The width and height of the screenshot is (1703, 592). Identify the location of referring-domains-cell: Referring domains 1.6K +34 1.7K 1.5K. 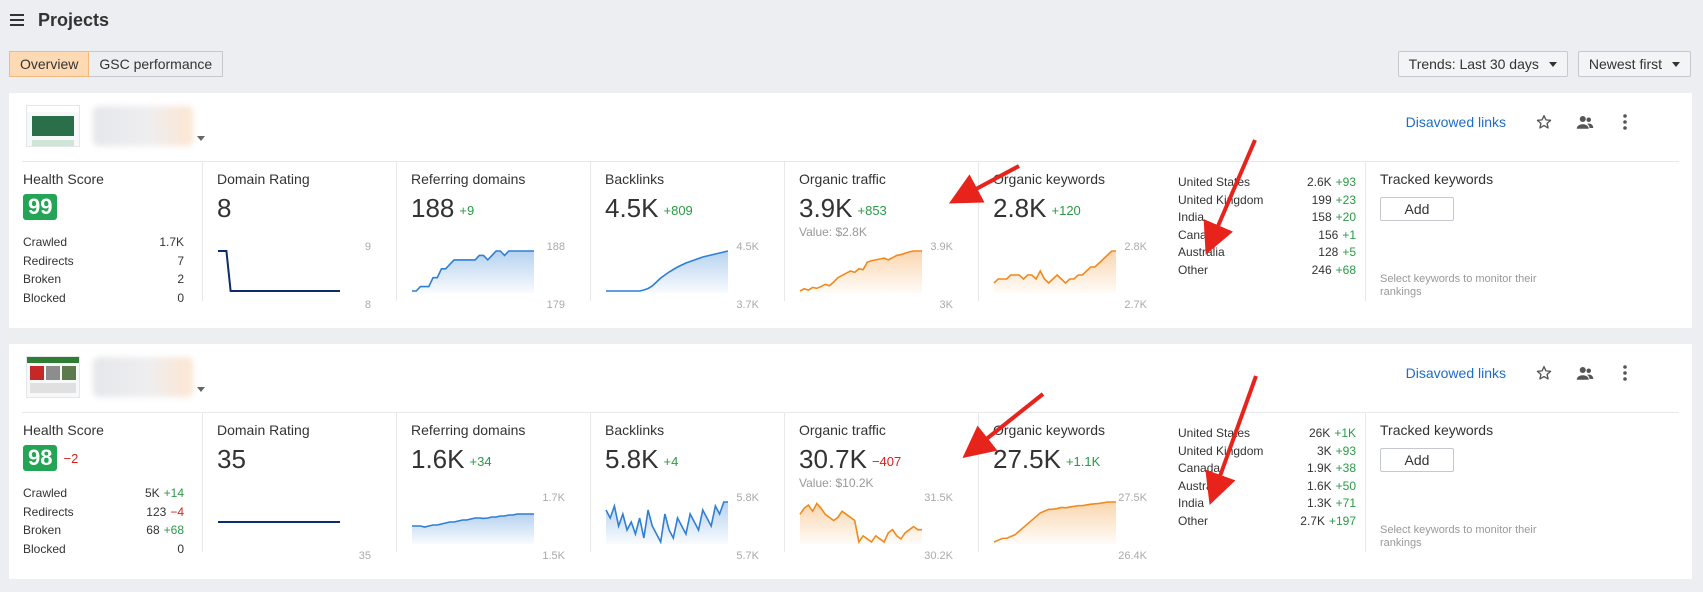
(494, 487).